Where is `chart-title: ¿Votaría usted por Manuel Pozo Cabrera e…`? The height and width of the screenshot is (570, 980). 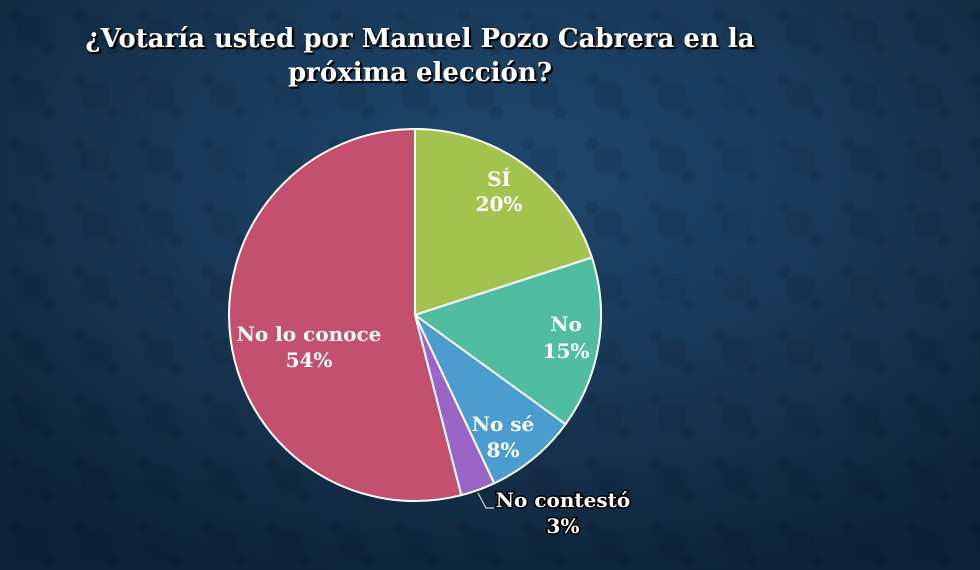 chart-title: ¿Votaría usted por Manuel Pozo Cabrera e… is located at coordinates (420, 56).